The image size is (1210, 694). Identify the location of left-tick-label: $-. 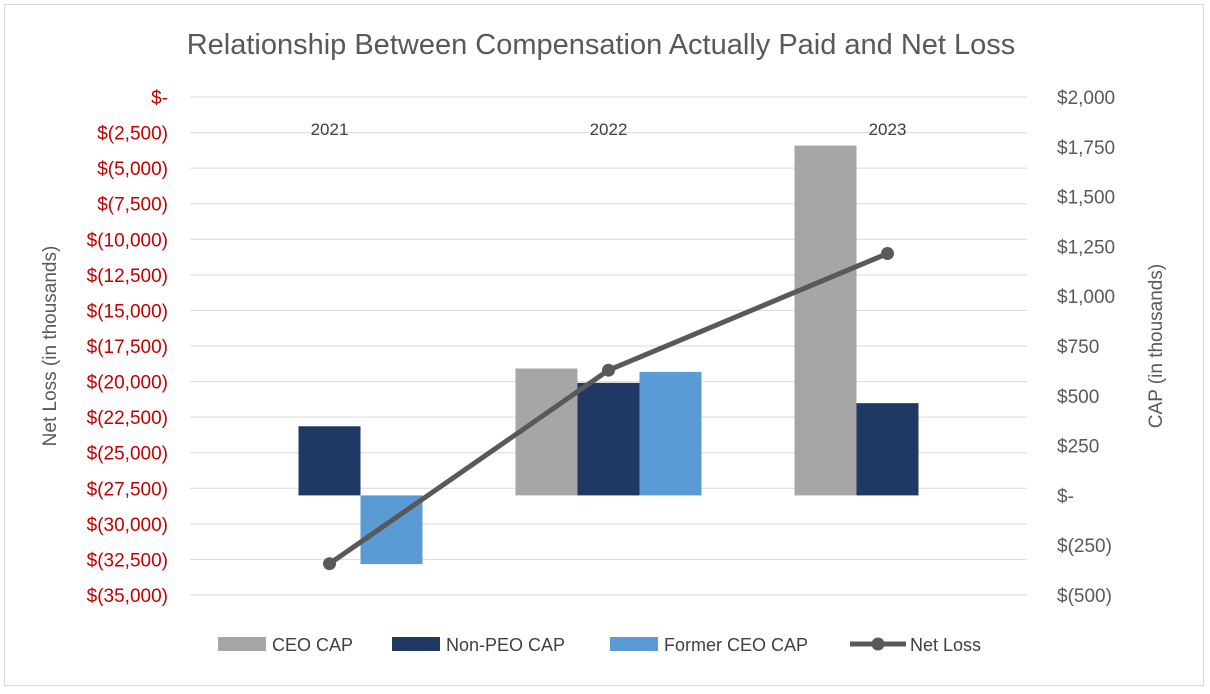
(159, 98).